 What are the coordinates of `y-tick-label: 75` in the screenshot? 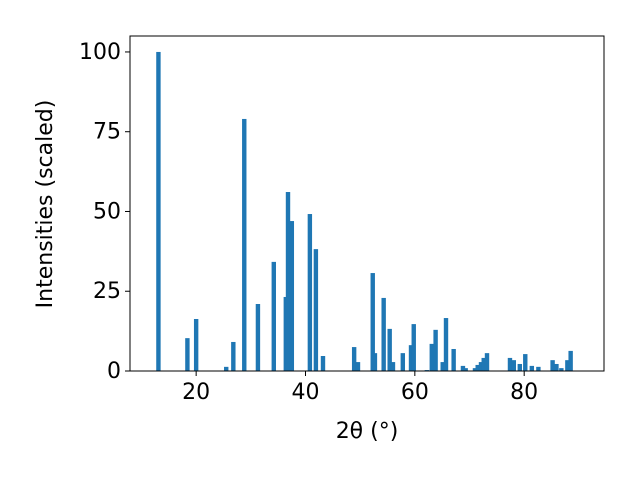 It's located at (107, 132).